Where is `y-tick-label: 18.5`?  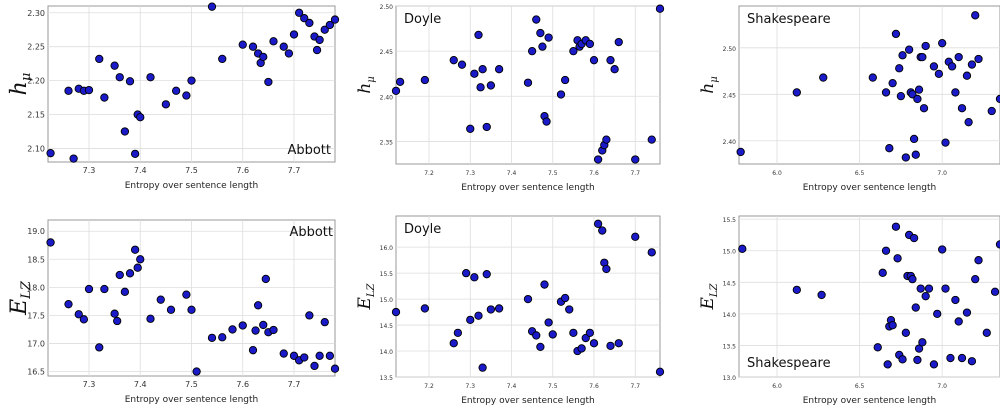 y-tick-label: 18.5 is located at coordinates (36, 259).